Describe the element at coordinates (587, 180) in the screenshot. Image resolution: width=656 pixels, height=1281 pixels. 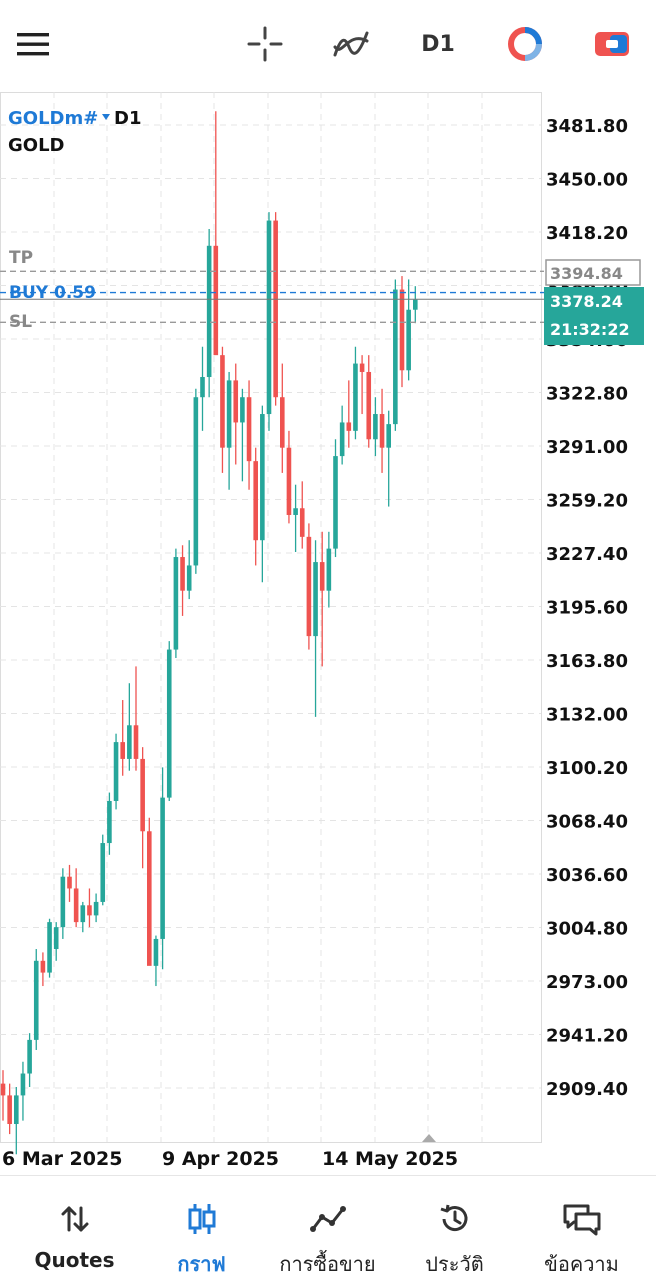
I see `price-tick-label: 3450.00` at that location.